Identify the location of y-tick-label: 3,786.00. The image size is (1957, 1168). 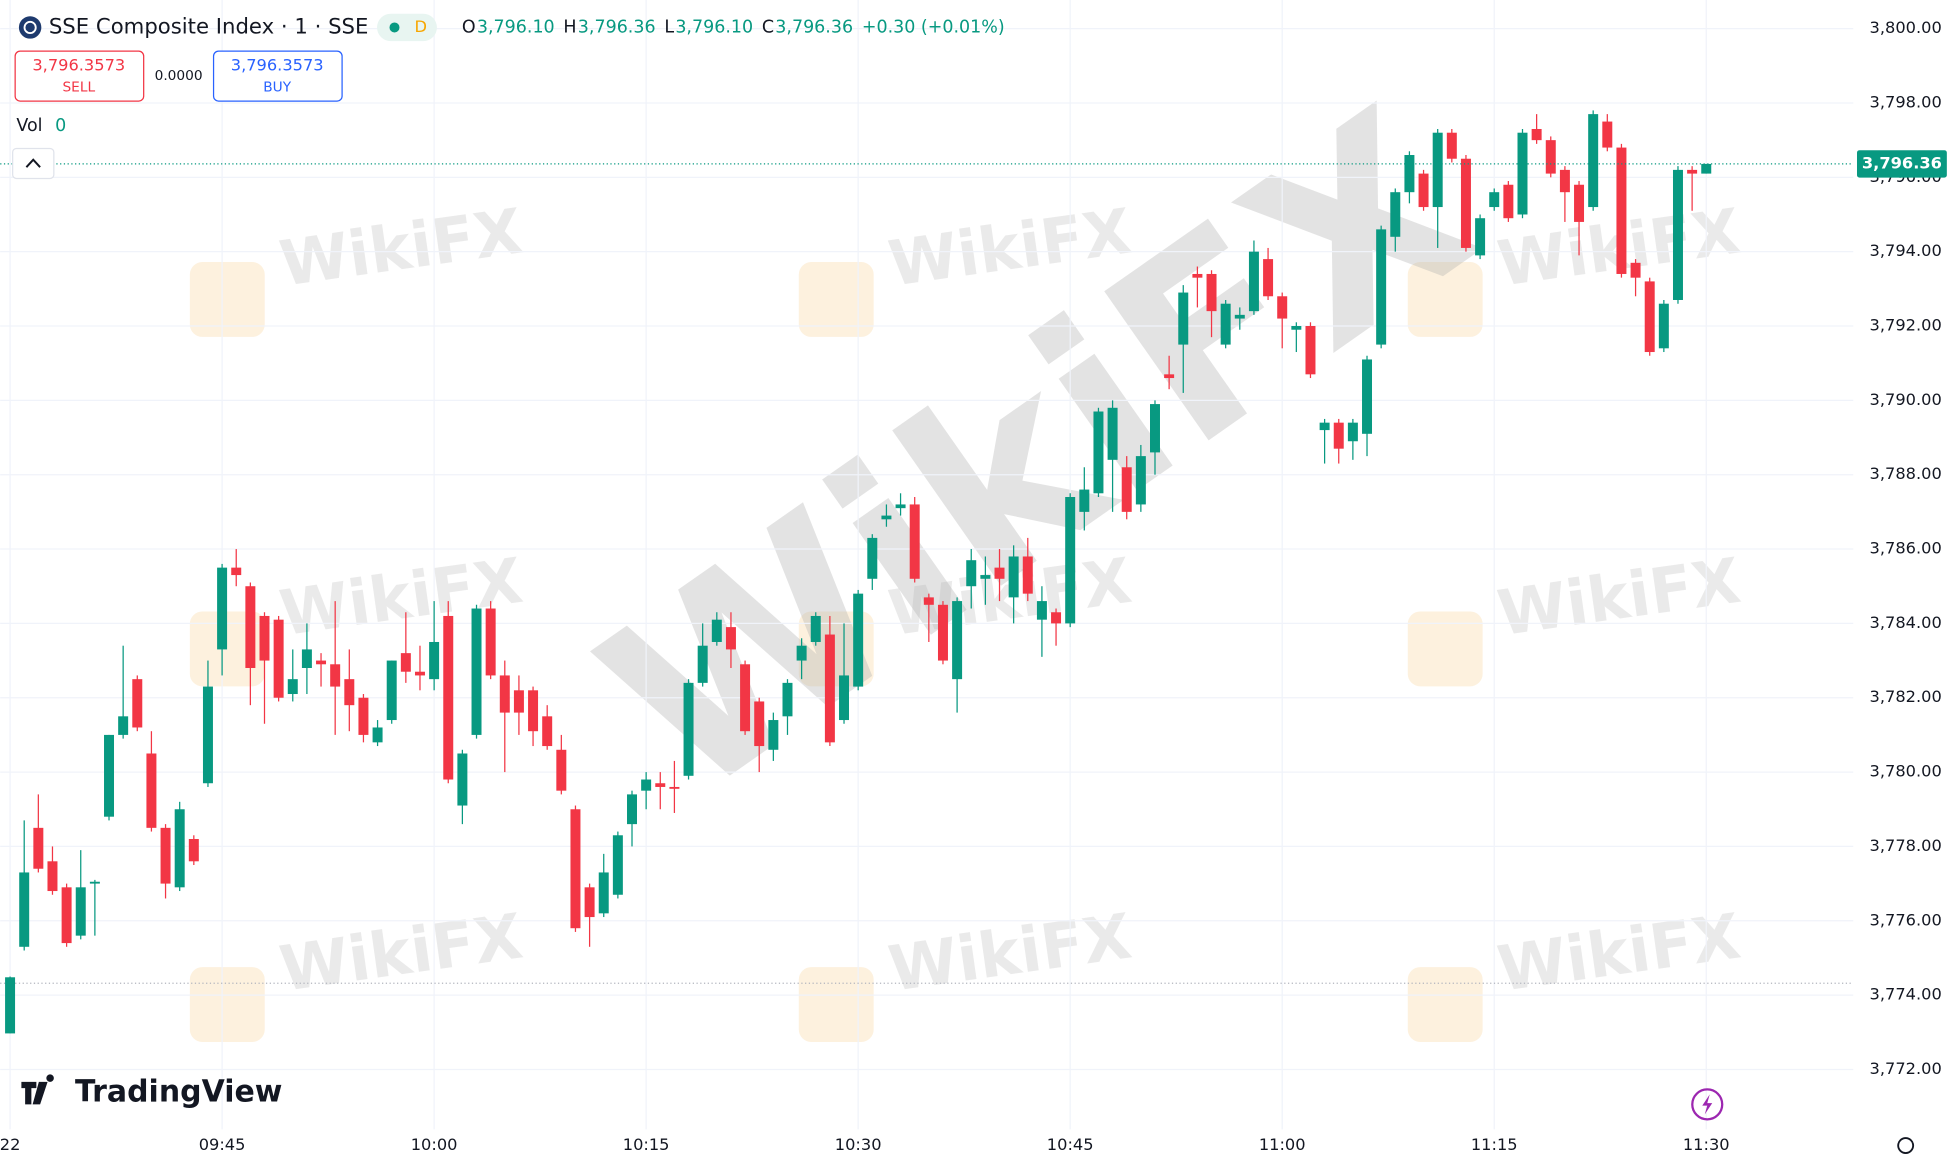
(1906, 548).